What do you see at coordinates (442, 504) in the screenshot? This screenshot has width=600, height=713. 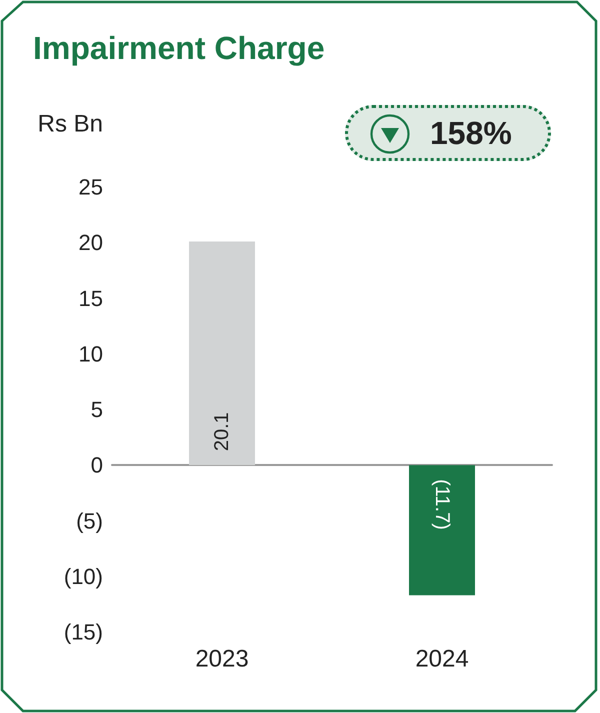 I see `data-label: (11.7)` at bounding box center [442, 504].